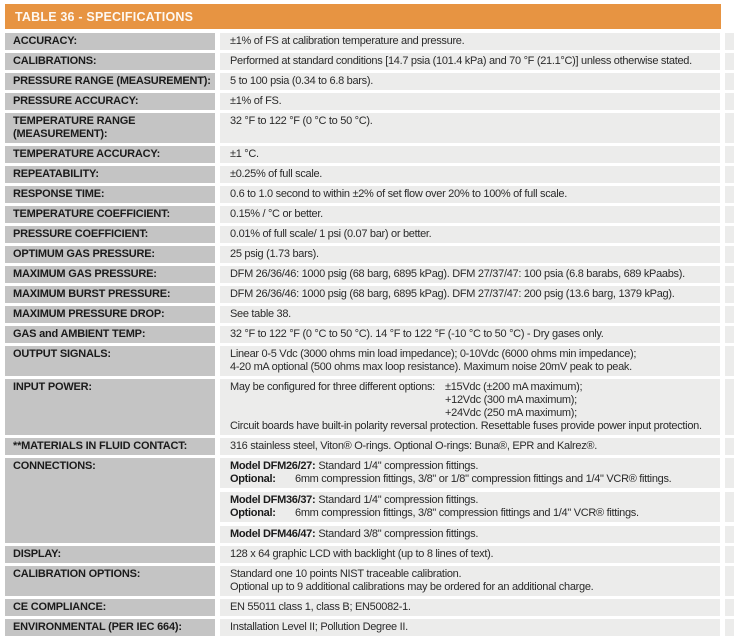  Describe the element at coordinates (470, 314) in the screenshot. I see `row-value: See table 38.` at that location.